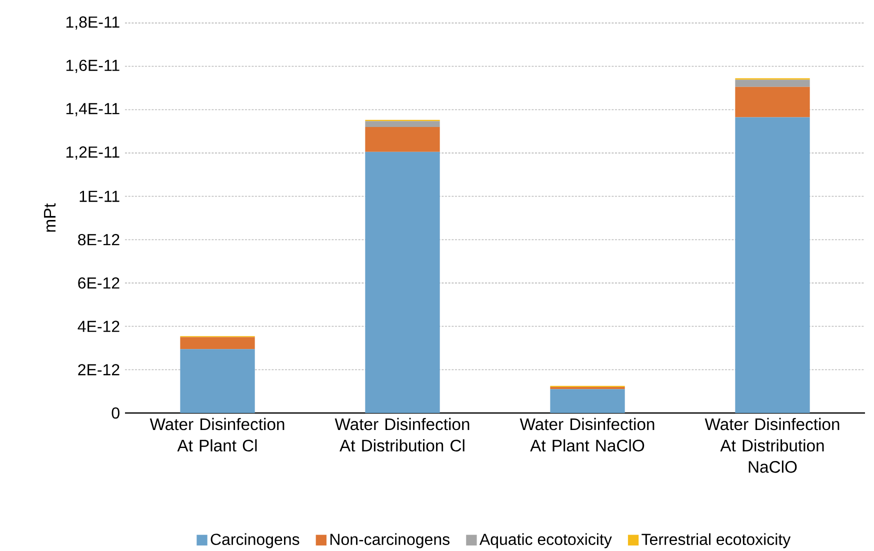  What do you see at coordinates (99, 283) in the screenshot?
I see `y-tick-label: 6E-12` at bounding box center [99, 283].